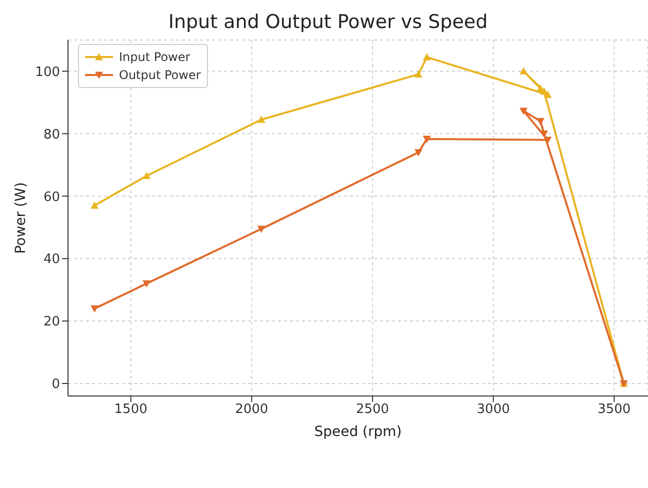 The height and width of the screenshot is (488, 648). I want to click on y-axis-title: Power (W), so click(20, 218).